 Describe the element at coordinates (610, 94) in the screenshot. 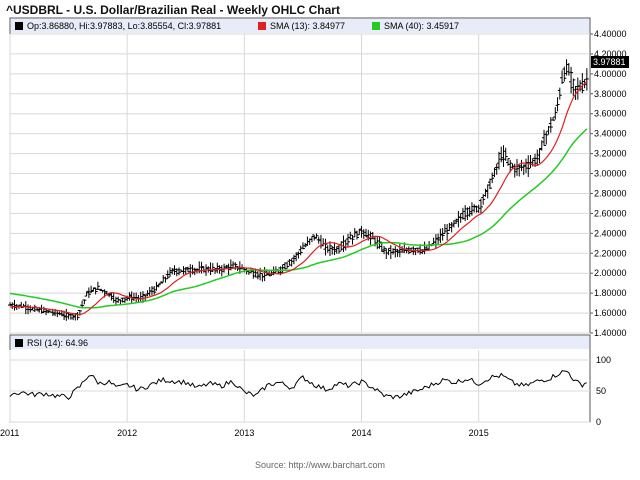

I see `price-y-tick-label: 3.80000` at that location.